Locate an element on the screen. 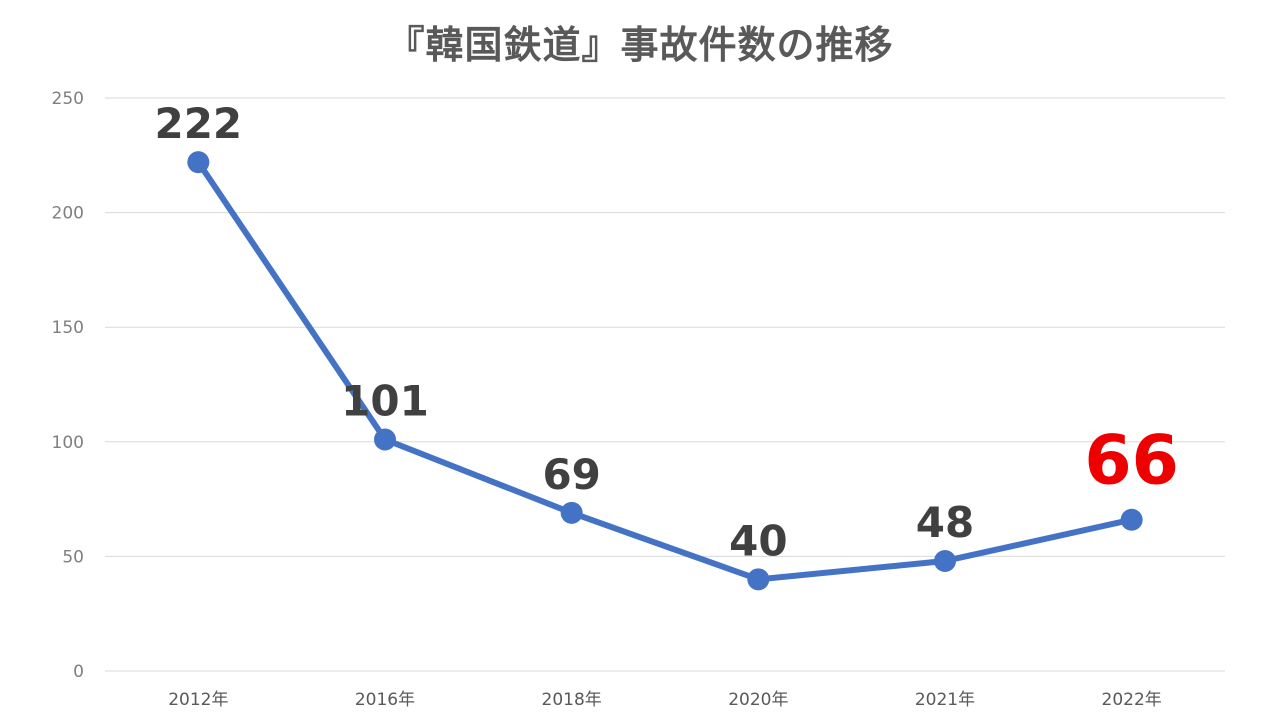 This screenshot has width=1280, height=720. data-label: 69 is located at coordinates (571, 474).